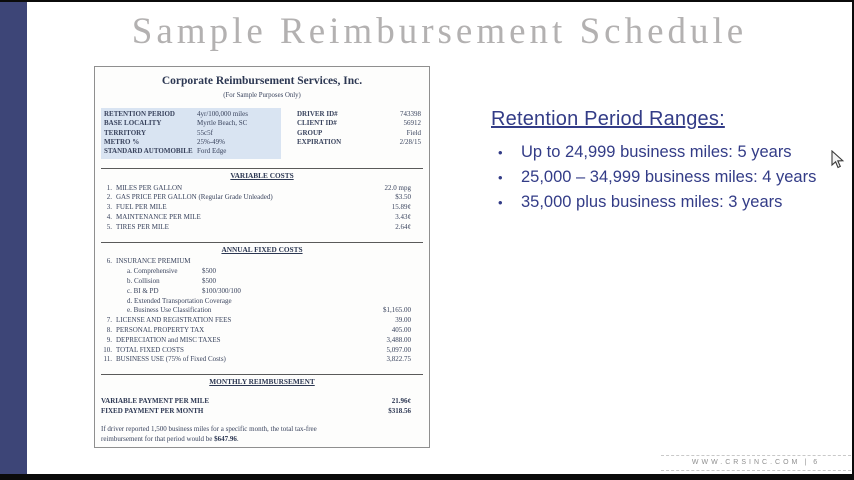  What do you see at coordinates (262, 292) in the screenshot?
I see `cost-row: c. BI & PD $100/300/100` at bounding box center [262, 292].